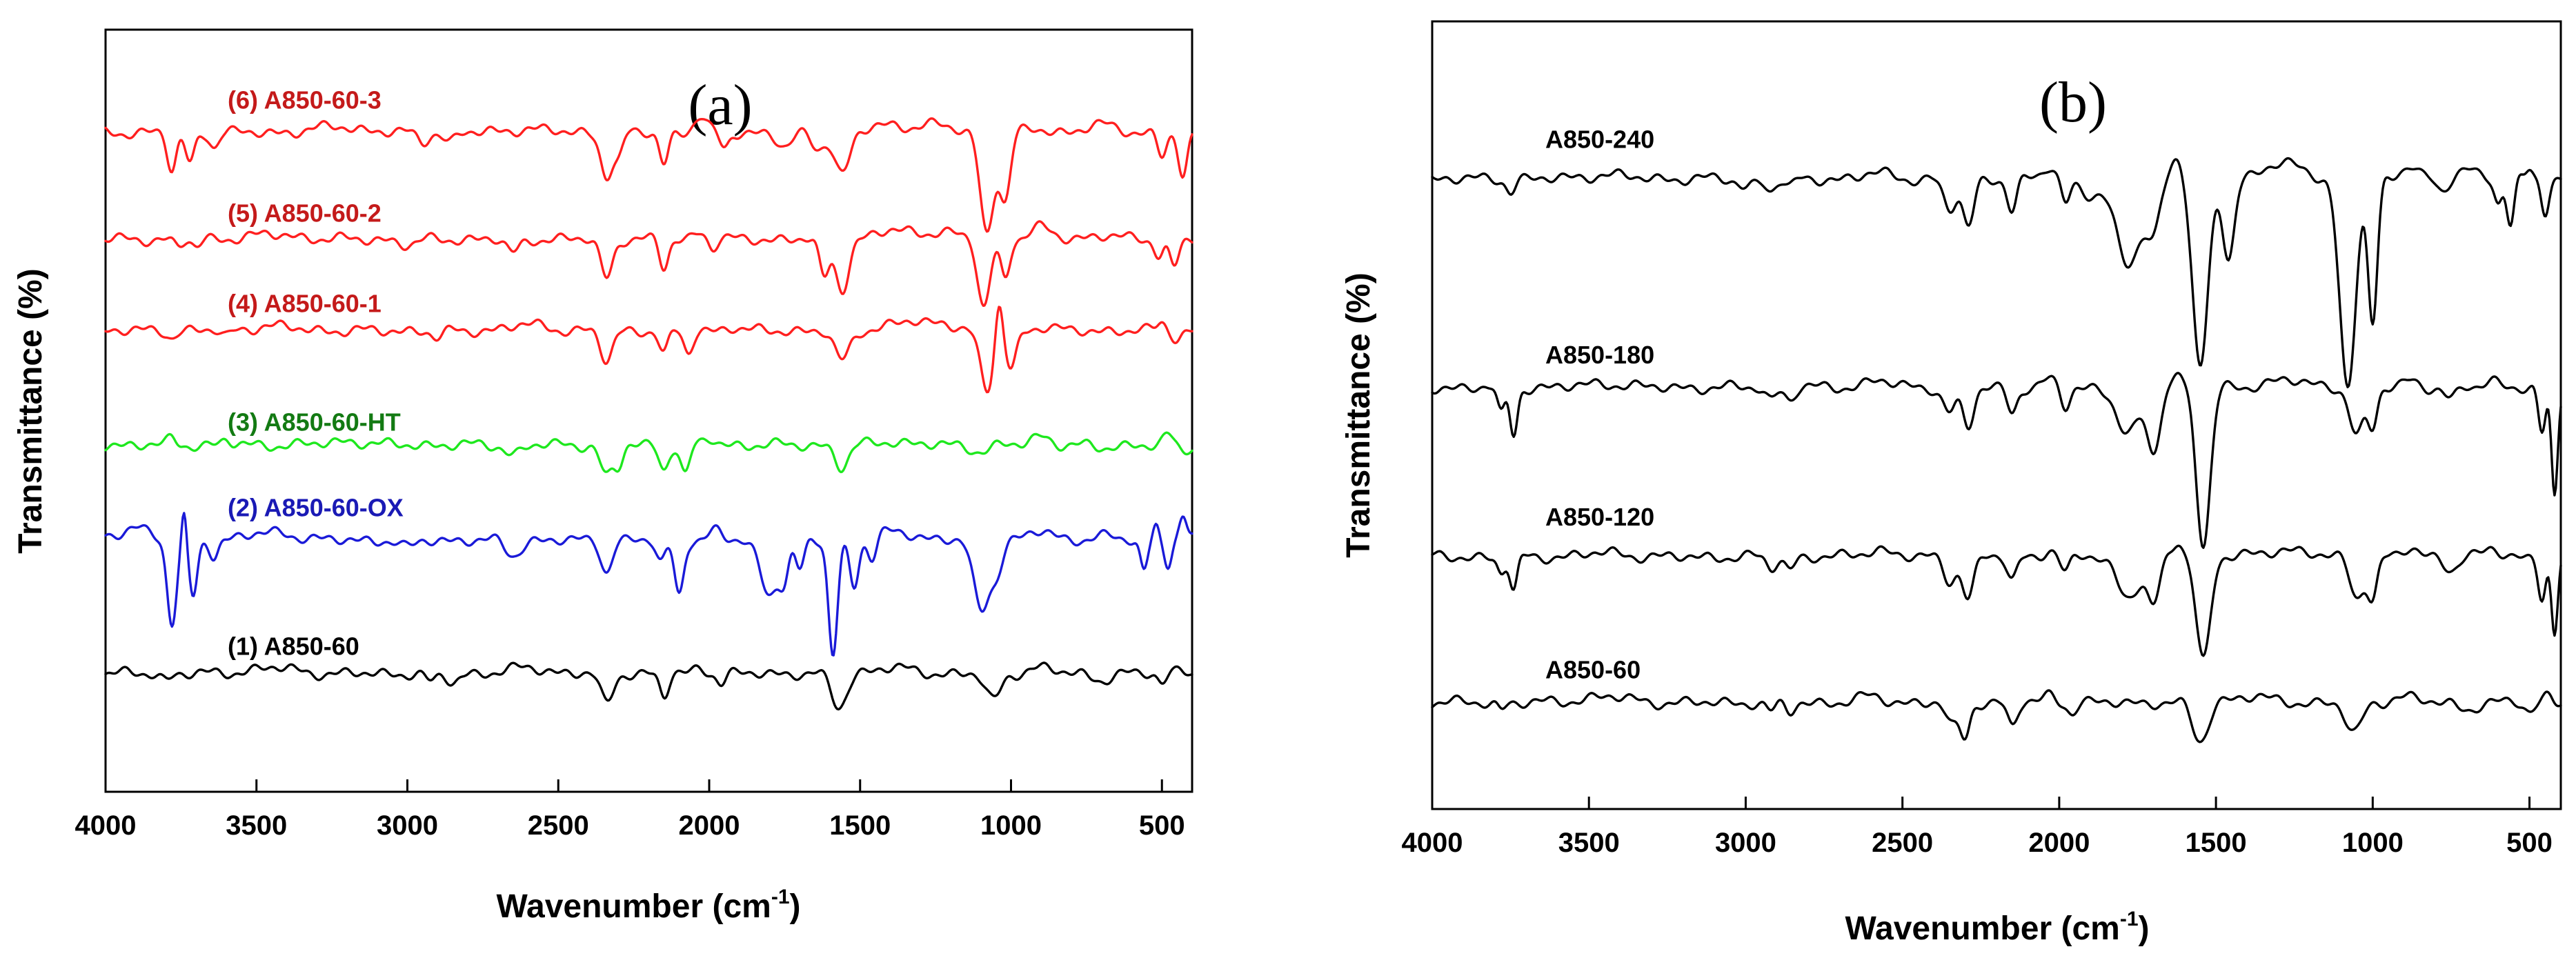 The image size is (2576, 958). Describe the element at coordinates (305, 303) in the screenshot. I see `series-label: (4) A850-60-1` at that location.